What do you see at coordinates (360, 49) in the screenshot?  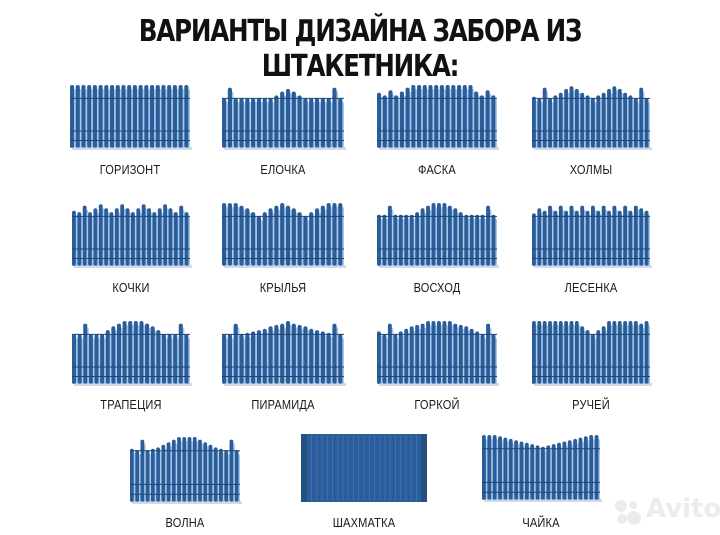 I see `page-title: ВАРИАНТЫ ДИЗАЙНА ЗАБОРА ИЗ ШТАКЕТНИКА:` at bounding box center [360, 49].